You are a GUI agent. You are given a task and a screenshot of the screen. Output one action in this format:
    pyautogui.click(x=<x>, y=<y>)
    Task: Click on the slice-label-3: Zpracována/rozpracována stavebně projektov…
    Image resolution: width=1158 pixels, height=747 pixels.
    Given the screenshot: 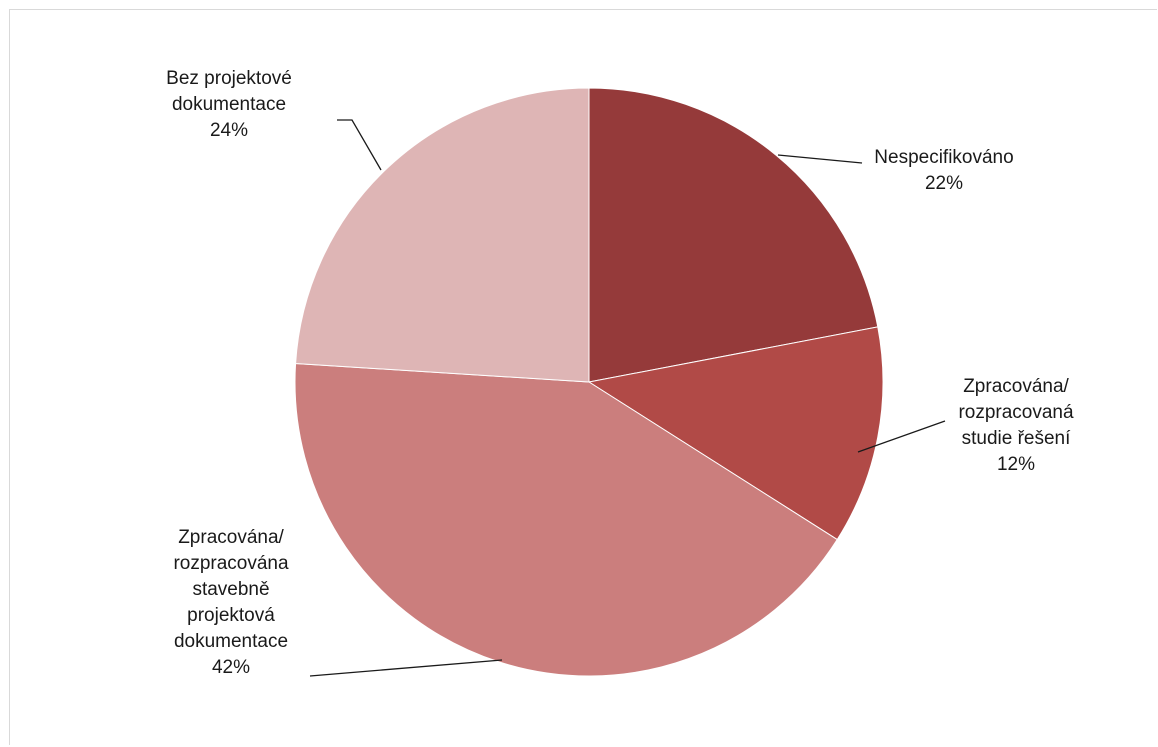 What is the action you would take?
    pyautogui.click(x=231, y=602)
    